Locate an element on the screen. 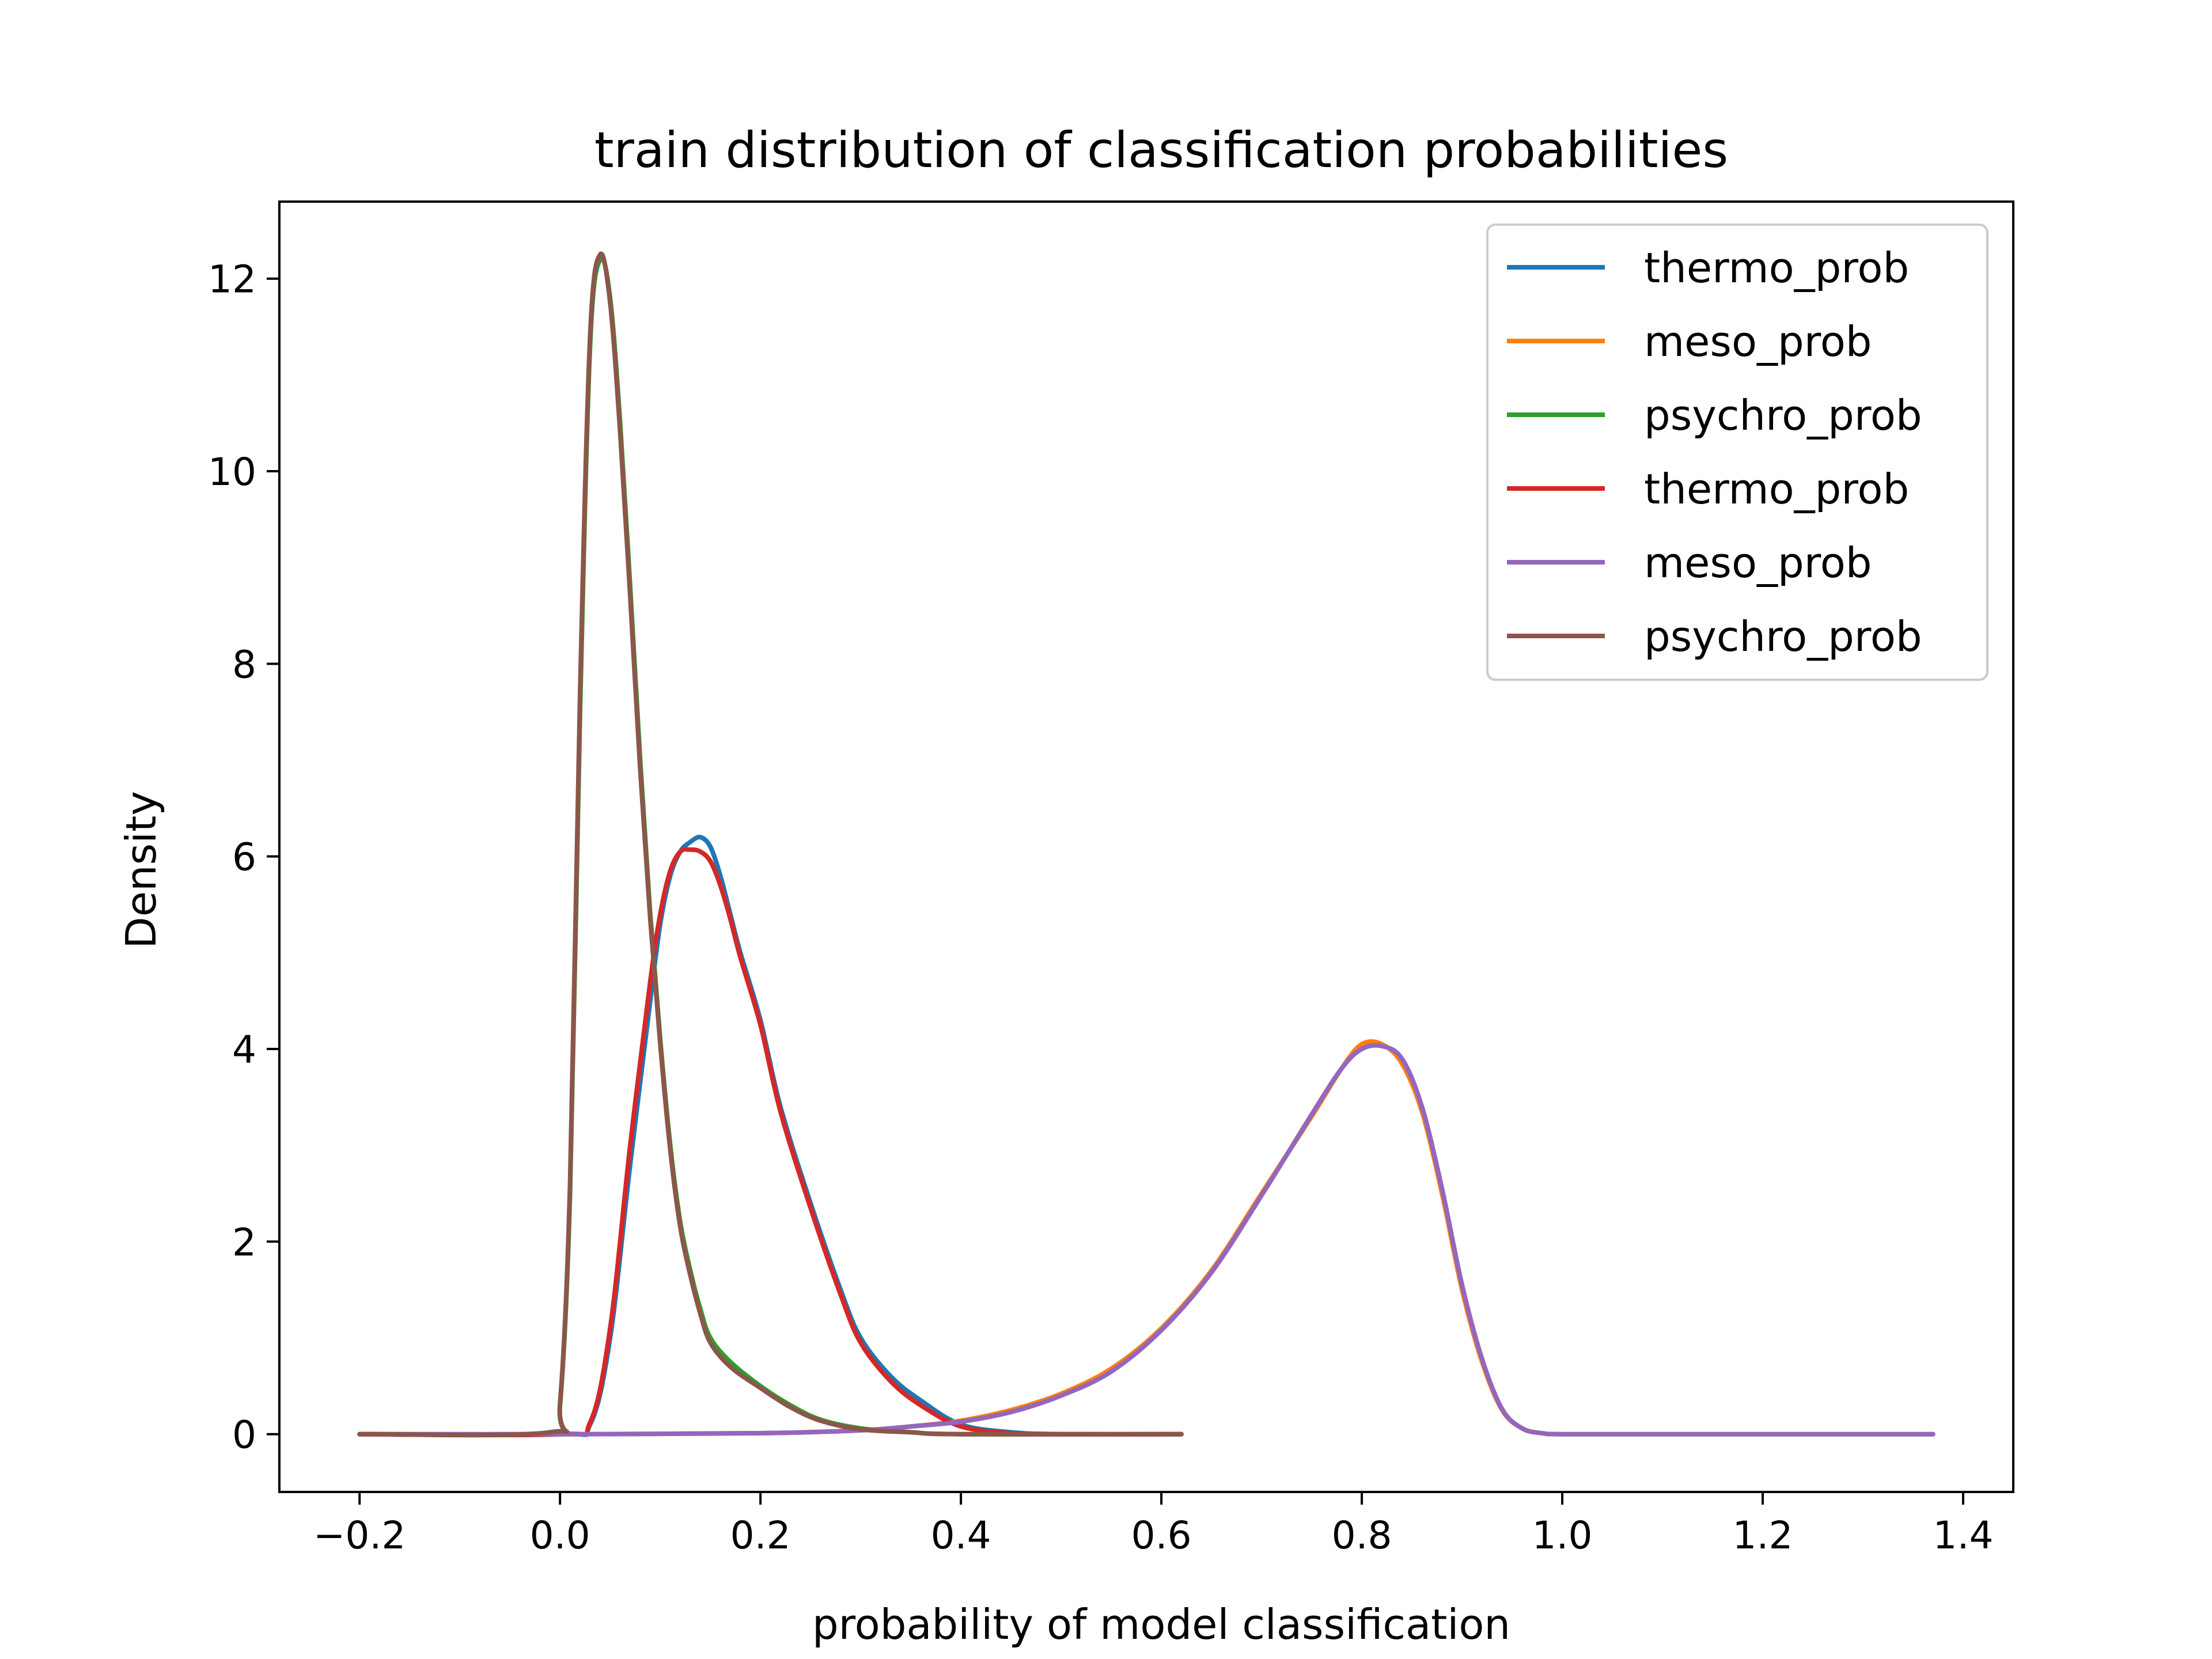  y-axis-ticks: 0 2 4 6 8 10 12 is located at coordinates (243, 857).